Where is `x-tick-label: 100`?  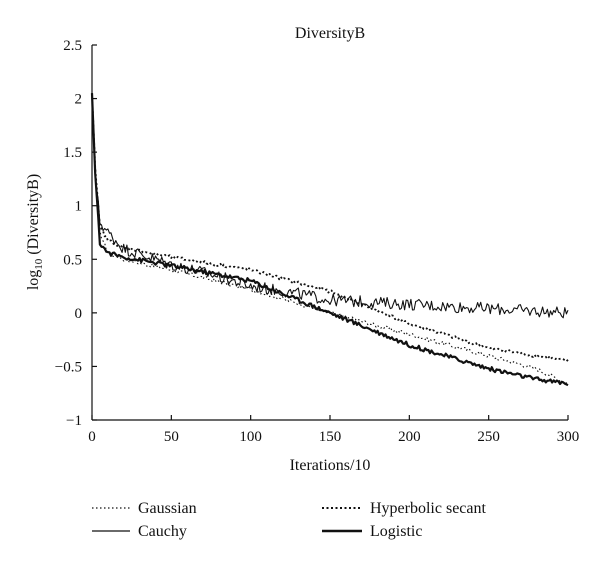
x-tick-label: 100 is located at coordinates (250, 437).